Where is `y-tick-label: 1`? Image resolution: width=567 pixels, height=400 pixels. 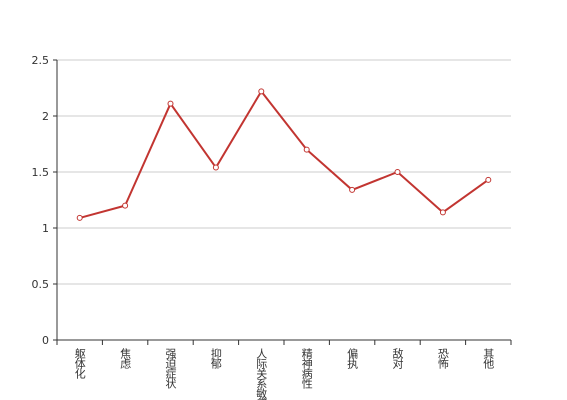 y-tick-label: 1 is located at coordinates (45, 228).